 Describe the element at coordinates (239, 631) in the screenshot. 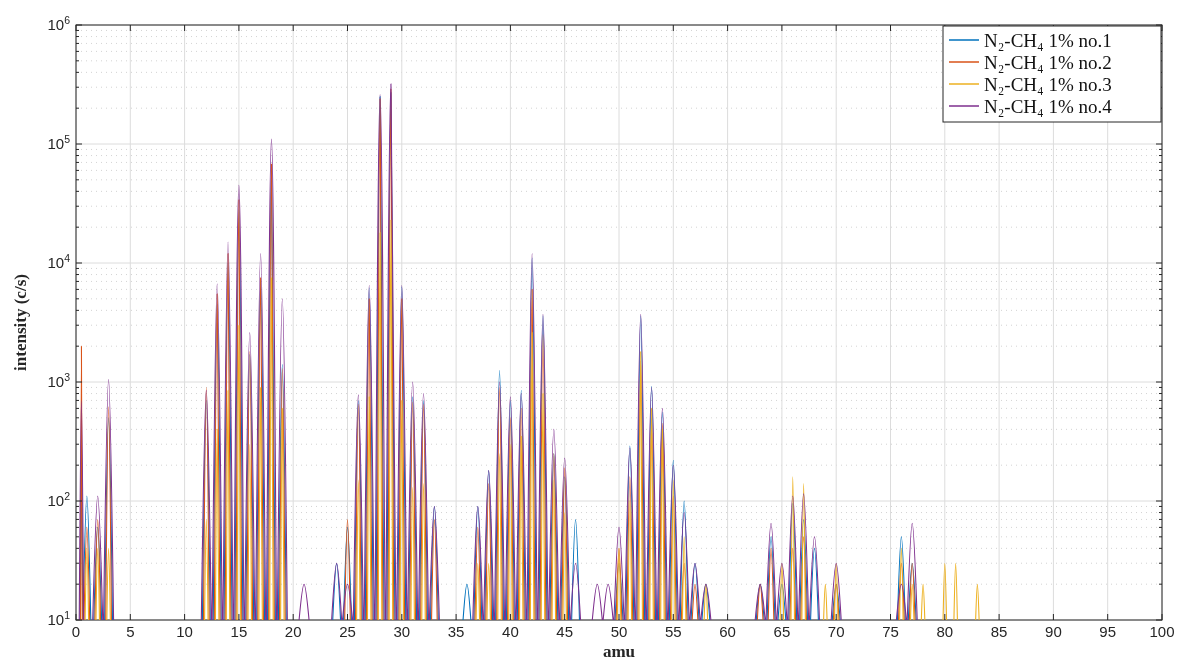

I see `x-tick-label: 15` at that location.